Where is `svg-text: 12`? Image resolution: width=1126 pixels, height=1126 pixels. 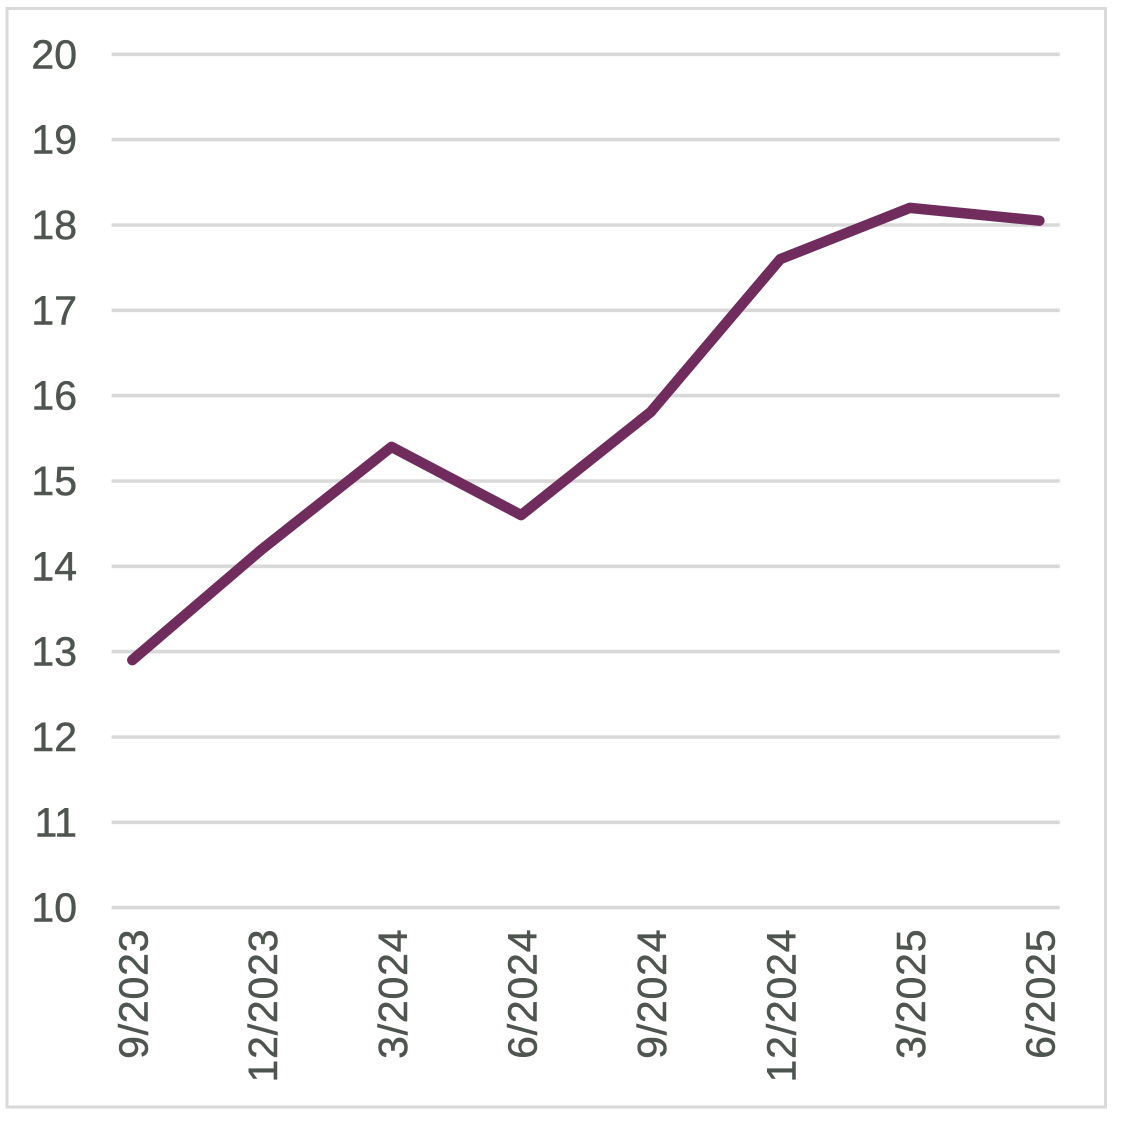
svg-text: 12 is located at coordinates (54, 737).